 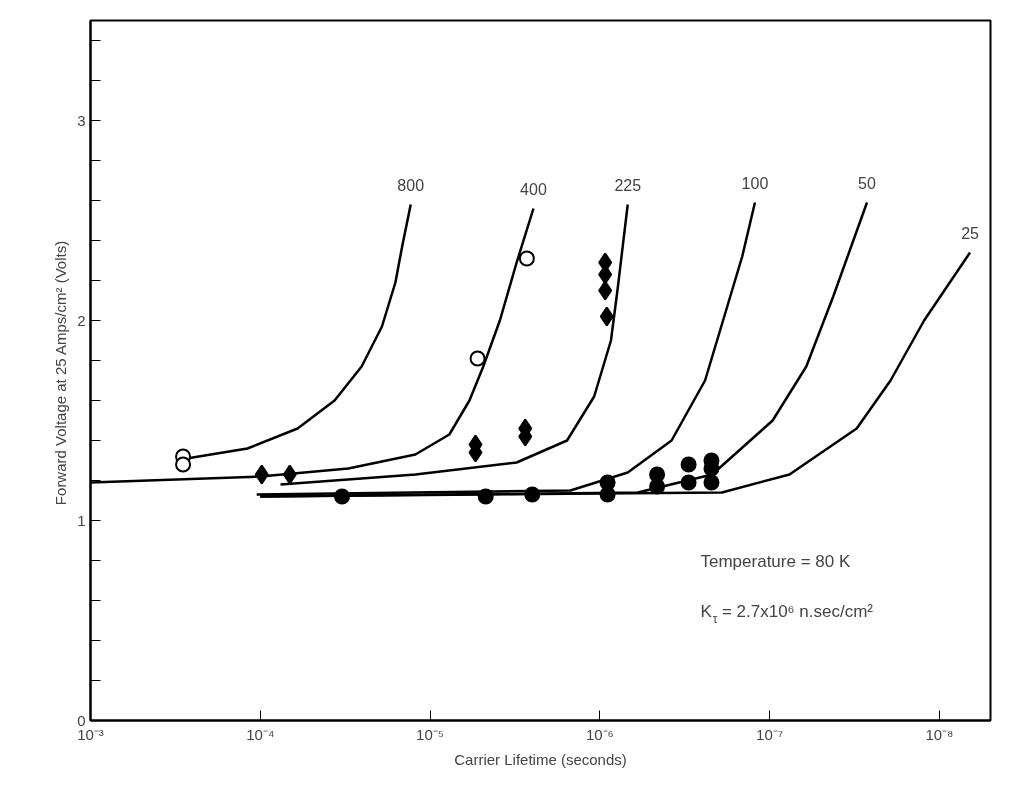 I want to click on y-tick-label: 2, so click(x=81, y=320).